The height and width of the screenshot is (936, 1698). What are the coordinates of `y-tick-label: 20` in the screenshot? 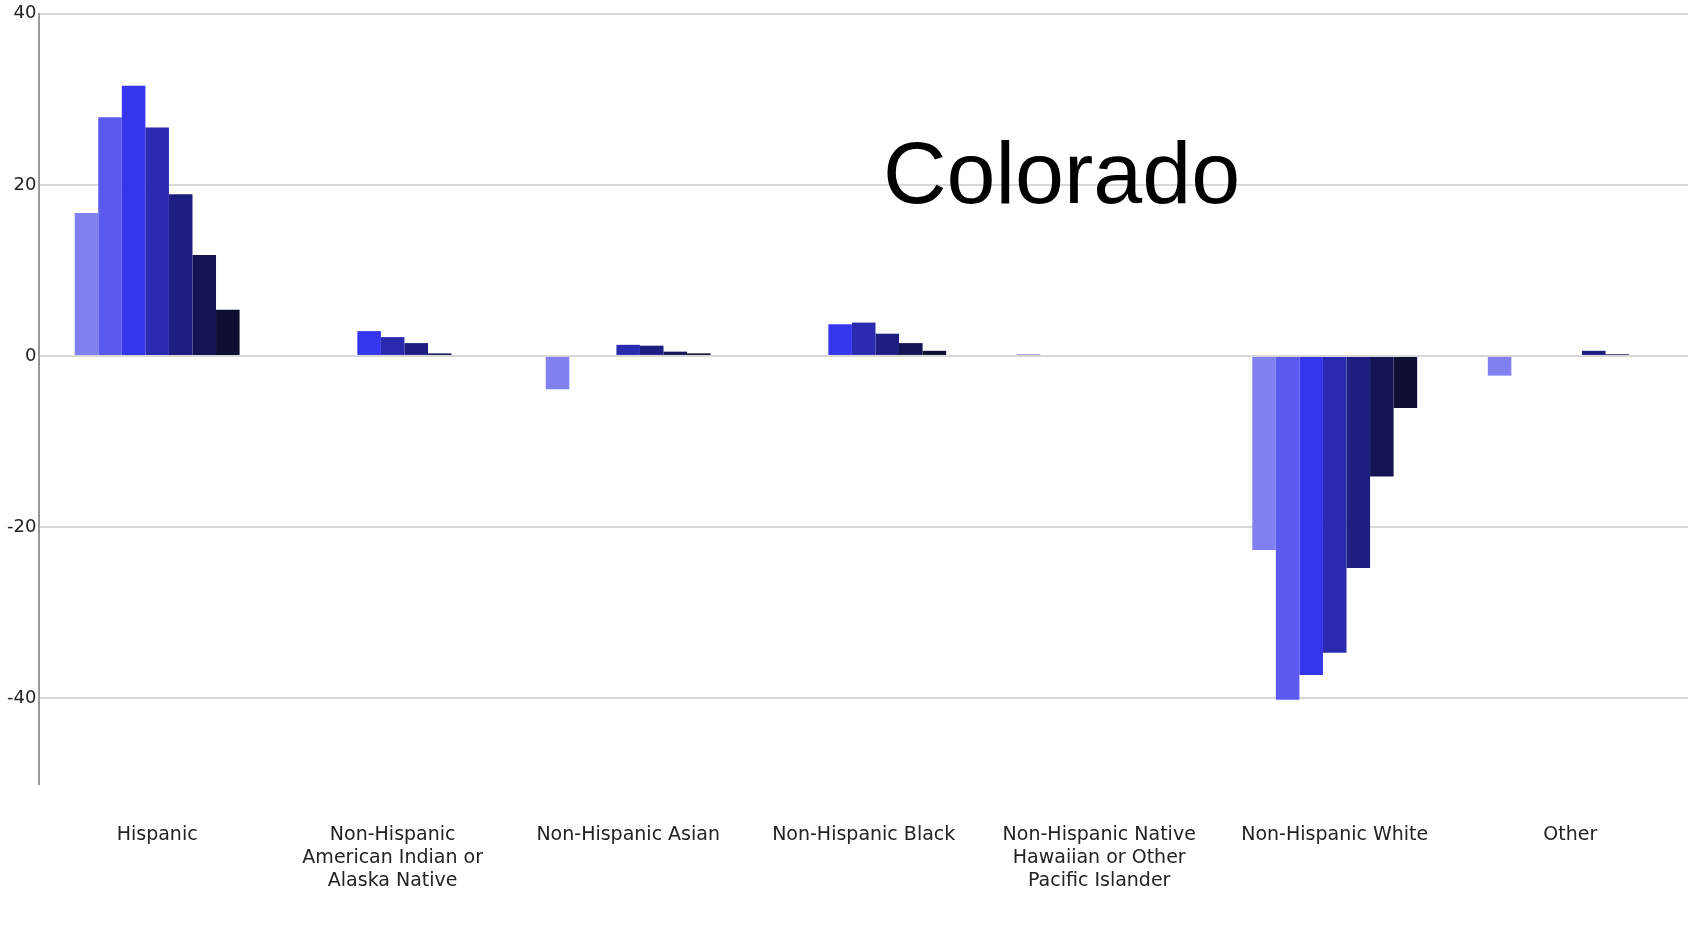 It's located at (25, 183).